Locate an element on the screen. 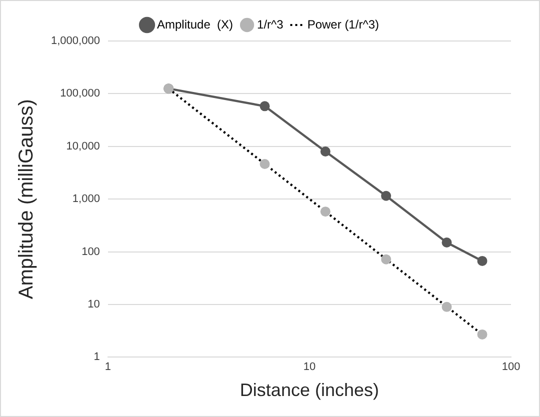 This screenshot has width=540, height=417. x-tick-label: 1 is located at coordinates (107, 366).